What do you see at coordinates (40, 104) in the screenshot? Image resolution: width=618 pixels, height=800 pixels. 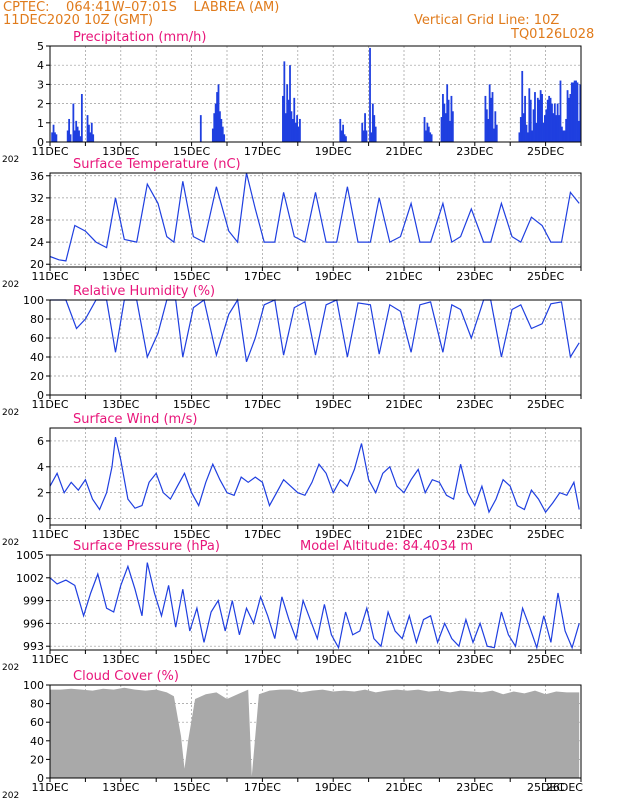 I see `y-tick-label: 2` at bounding box center [40, 104].